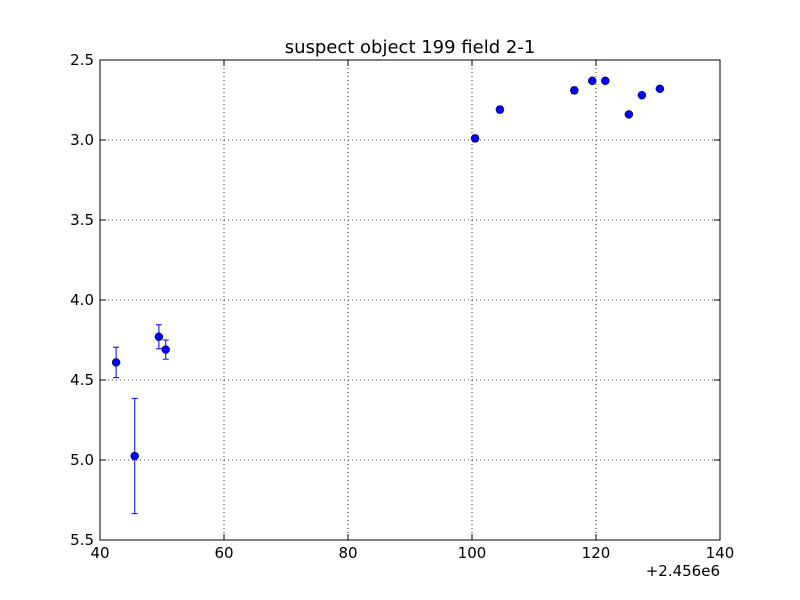 This screenshot has width=800, height=600. Describe the element at coordinates (82, 60) in the screenshot. I see `y-tick-label: 2.5` at that location.